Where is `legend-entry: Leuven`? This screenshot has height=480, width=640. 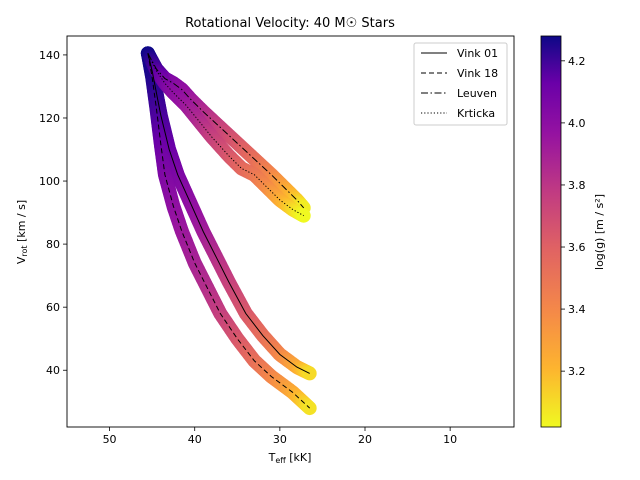 legend-entry: Leuven is located at coordinates (477, 93).